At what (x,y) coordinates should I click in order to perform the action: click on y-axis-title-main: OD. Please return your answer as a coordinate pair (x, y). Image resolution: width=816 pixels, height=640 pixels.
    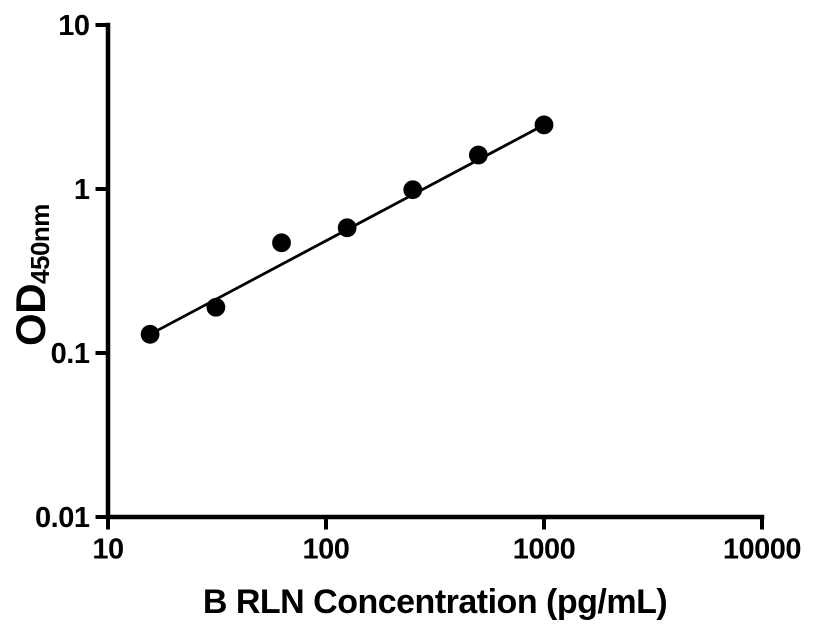
    Looking at the image, I should click on (30, 314).